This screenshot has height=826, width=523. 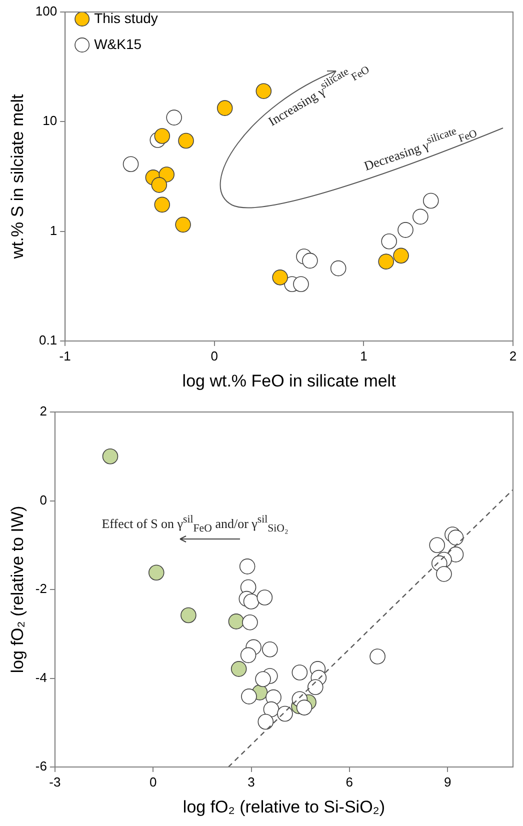 I want to click on y-tick-label: 0.1, so click(x=48, y=340).